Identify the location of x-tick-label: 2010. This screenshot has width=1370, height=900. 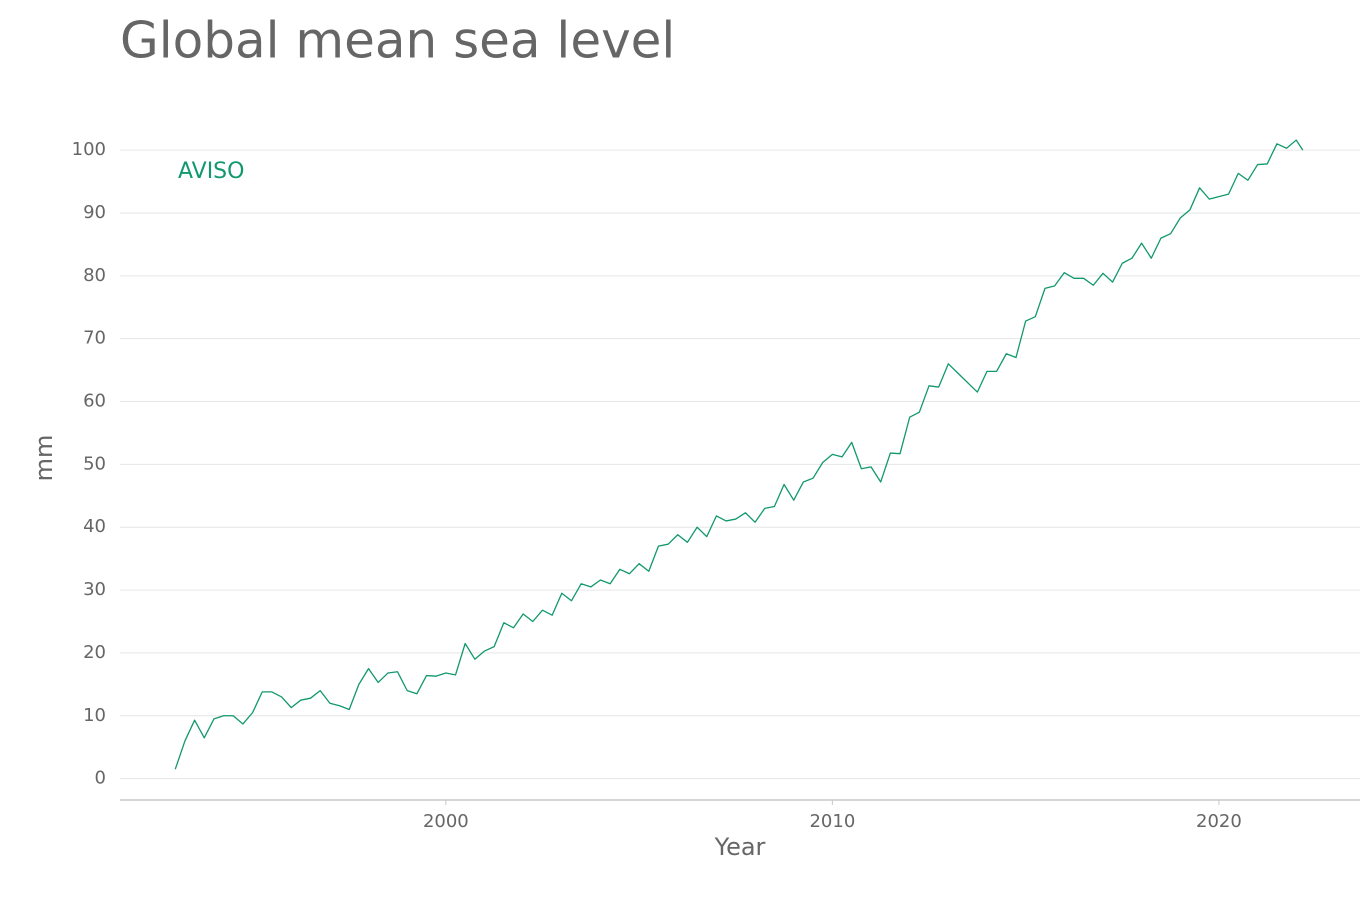
(832, 821).